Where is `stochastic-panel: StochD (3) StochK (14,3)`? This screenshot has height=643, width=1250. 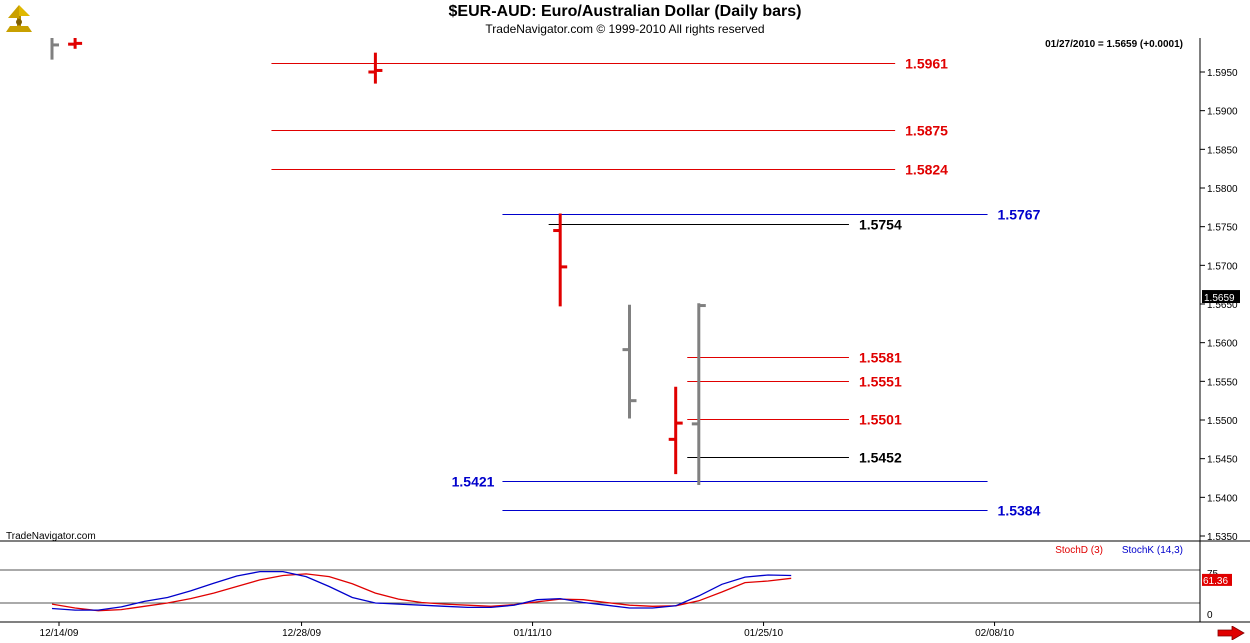 stochastic-panel: StochD (3) StochK (14,3) is located at coordinates (600, 578).